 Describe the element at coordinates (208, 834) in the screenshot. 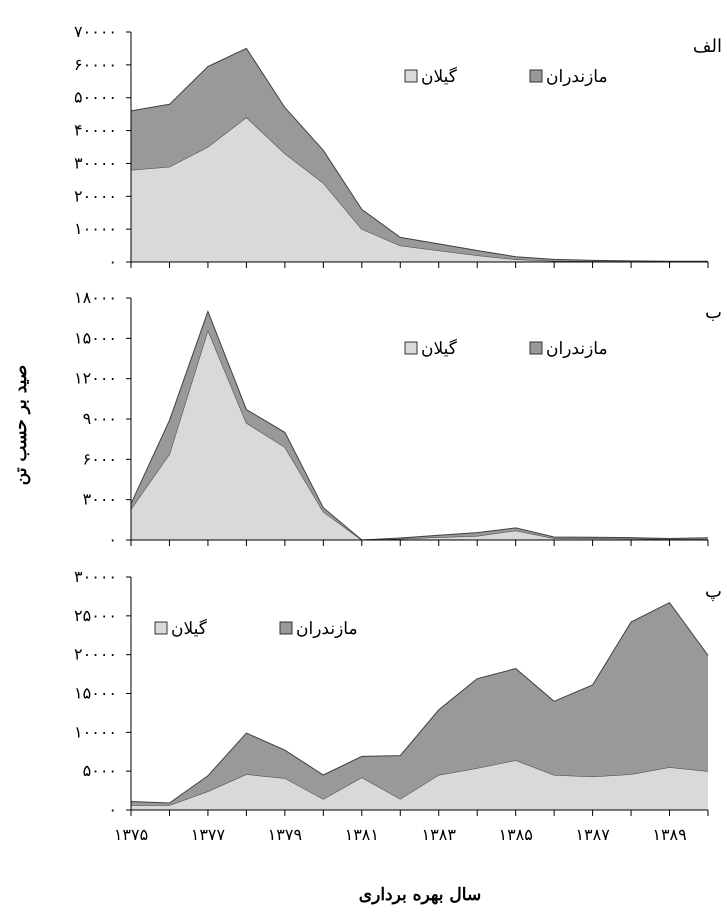

I see `x-tick-label: ۱۳۷۷` at that location.